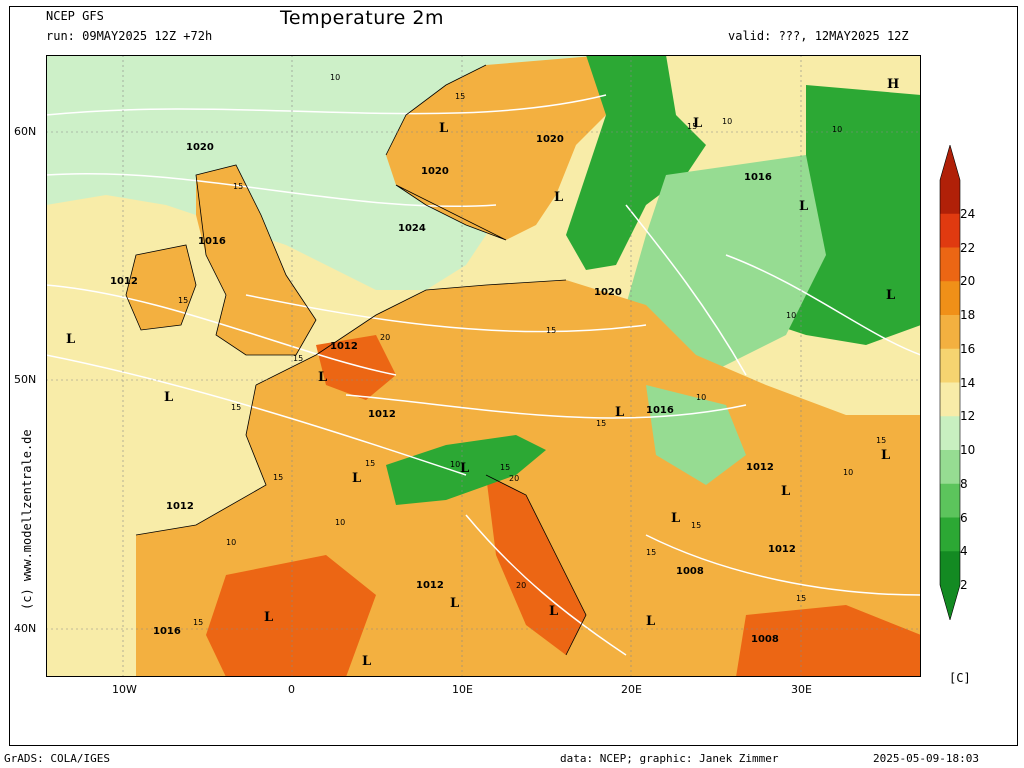 Image resolution: width=1024 pixels, height=768 pixels. Describe the element at coordinates (828, 641) in the screenshot. I see `turkey-hot` at that location.